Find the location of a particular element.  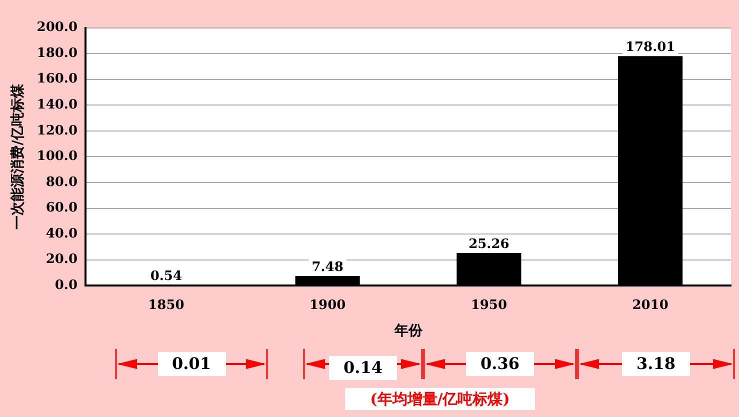

text: 0.36 is located at coordinates (500, 364).